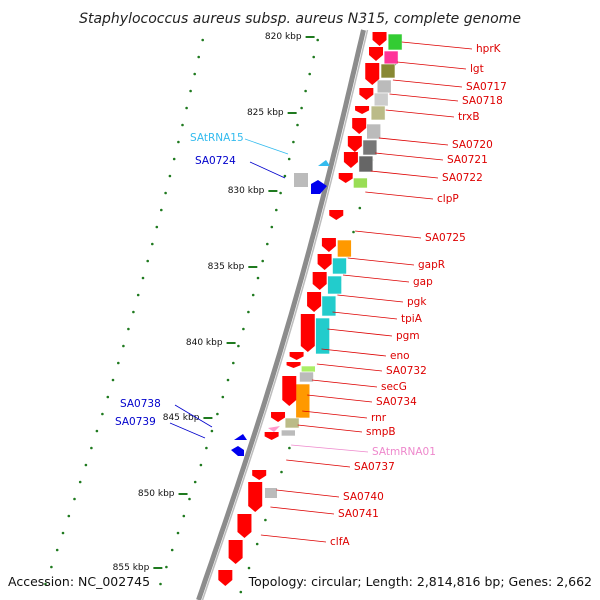 Image resolution: width=600 pixels, height=600 pixels. I want to click on gene-label-right: SA0740, so click(363, 497).